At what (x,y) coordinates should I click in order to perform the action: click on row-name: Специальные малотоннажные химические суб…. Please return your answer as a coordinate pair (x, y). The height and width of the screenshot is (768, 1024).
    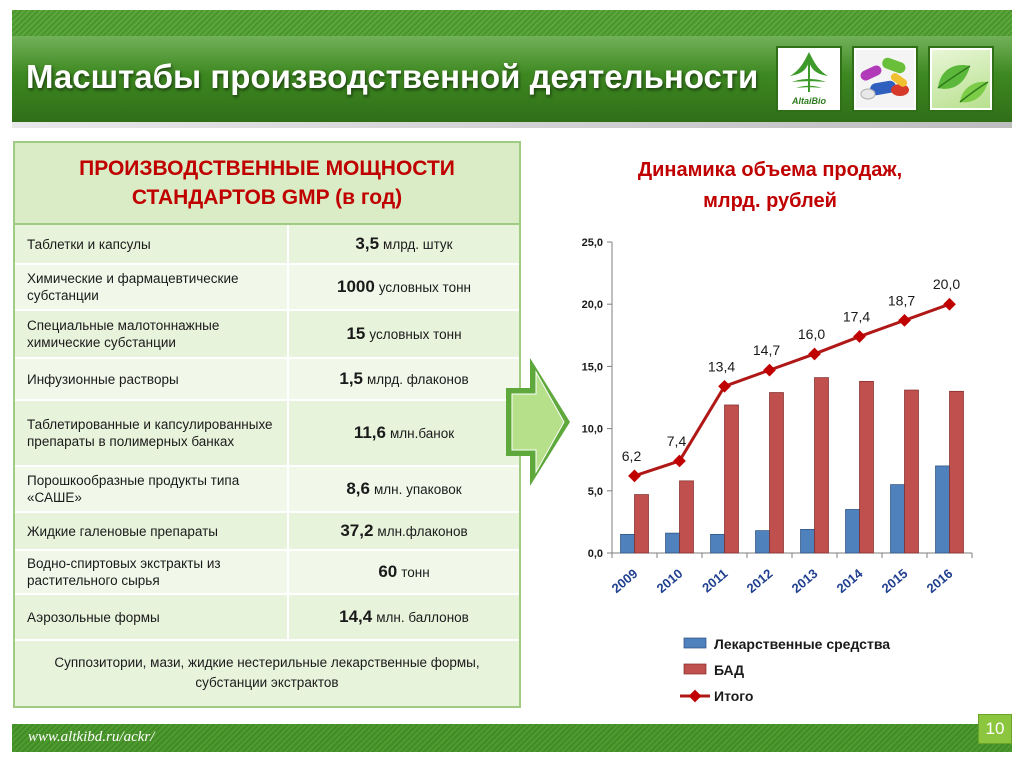
    Looking at the image, I should click on (152, 334).